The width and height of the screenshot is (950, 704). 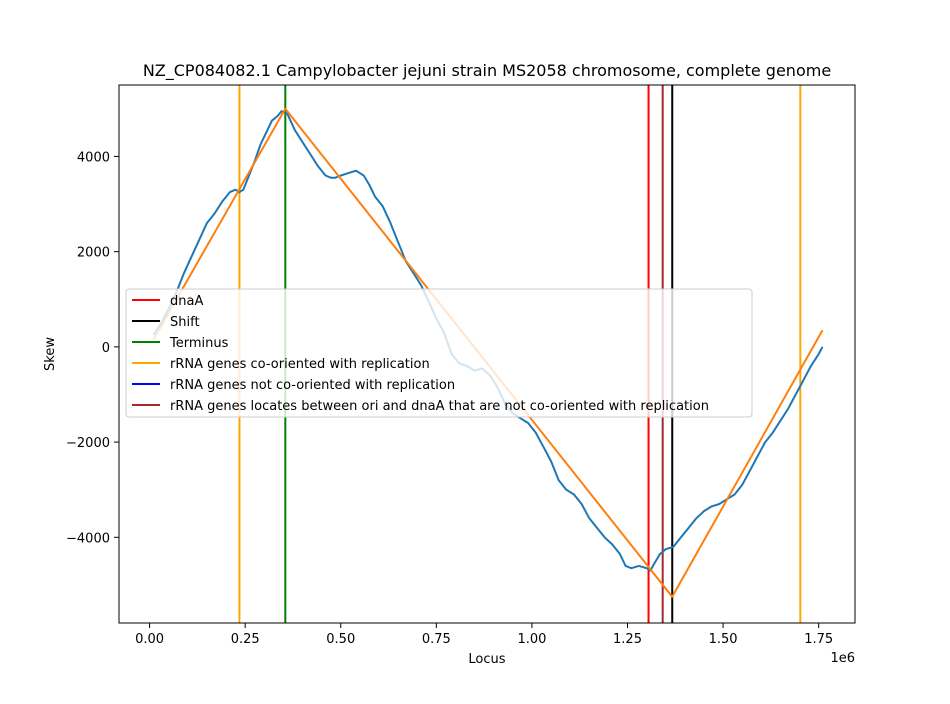 I want to click on legend-box, so click(x=439, y=353).